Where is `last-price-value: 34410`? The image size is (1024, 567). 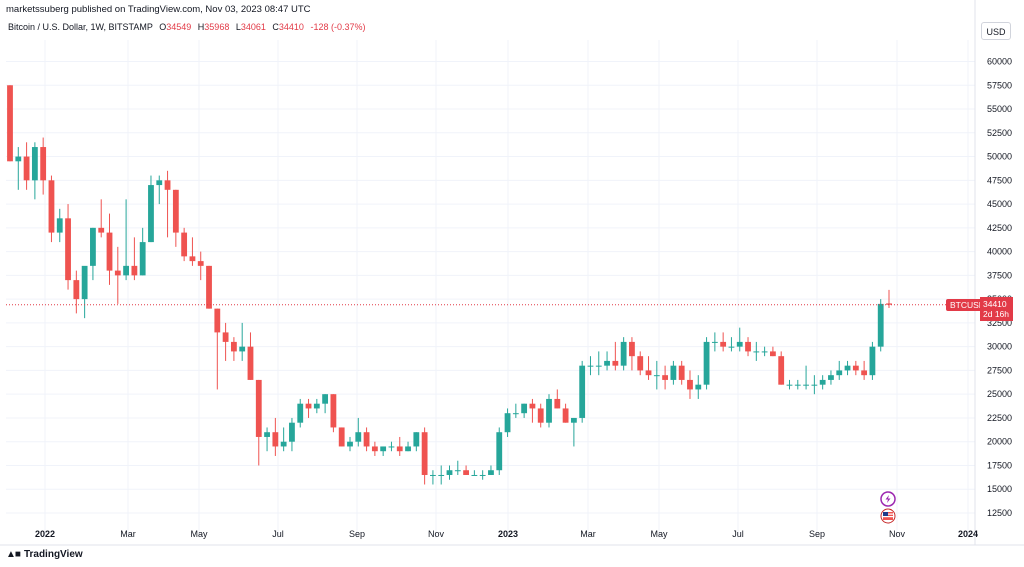
last-price-value: 34410 is located at coordinates (995, 304).